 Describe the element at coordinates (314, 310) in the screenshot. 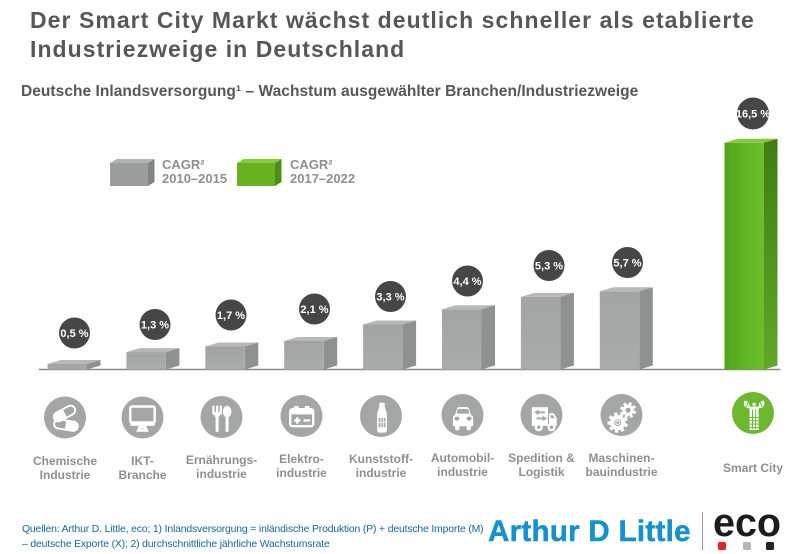

I see `svg-text: 2,1 %` at that location.